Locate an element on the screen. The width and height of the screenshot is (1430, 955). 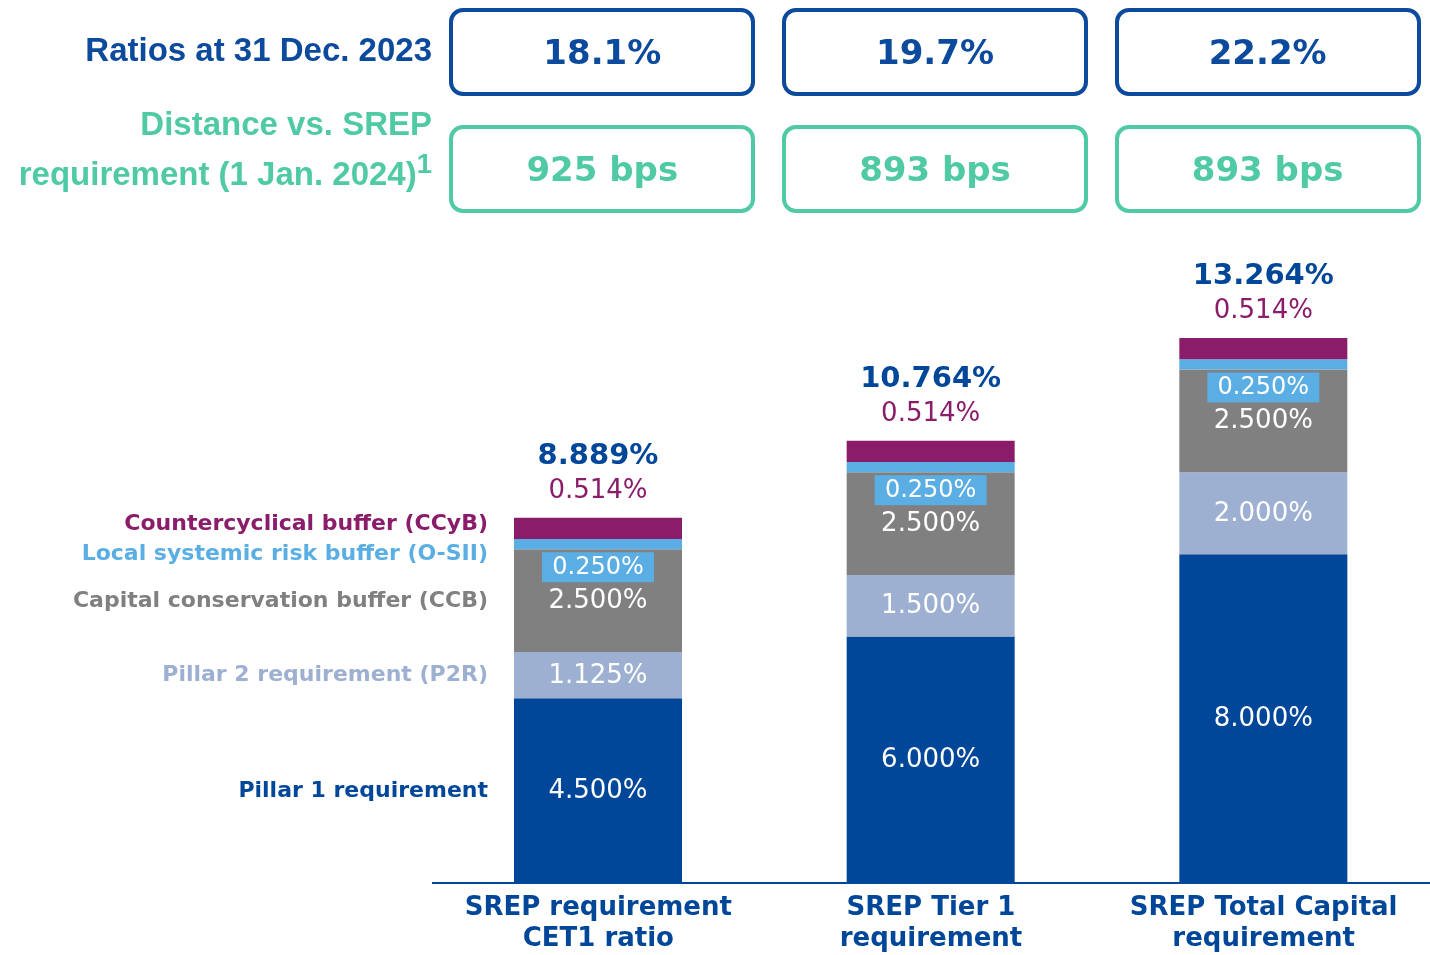
series-label: Local systemic risk buffer (O-SII) is located at coordinates (284, 553).